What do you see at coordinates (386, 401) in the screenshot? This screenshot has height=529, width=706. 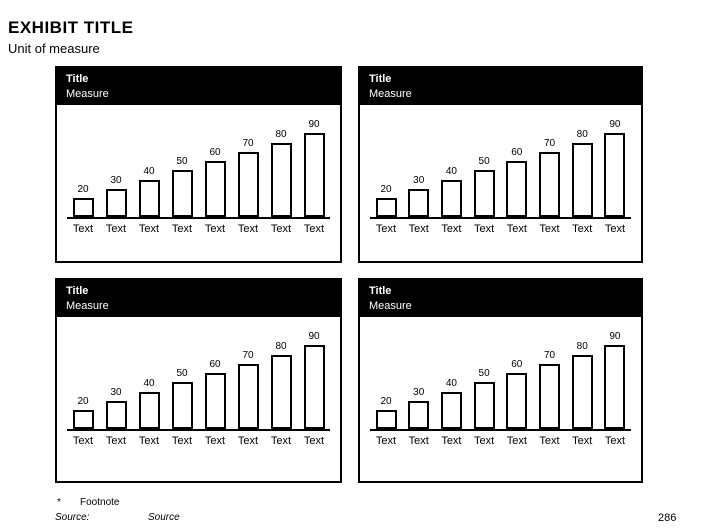 I see `bar-value-label: 20` at bounding box center [386, 401].